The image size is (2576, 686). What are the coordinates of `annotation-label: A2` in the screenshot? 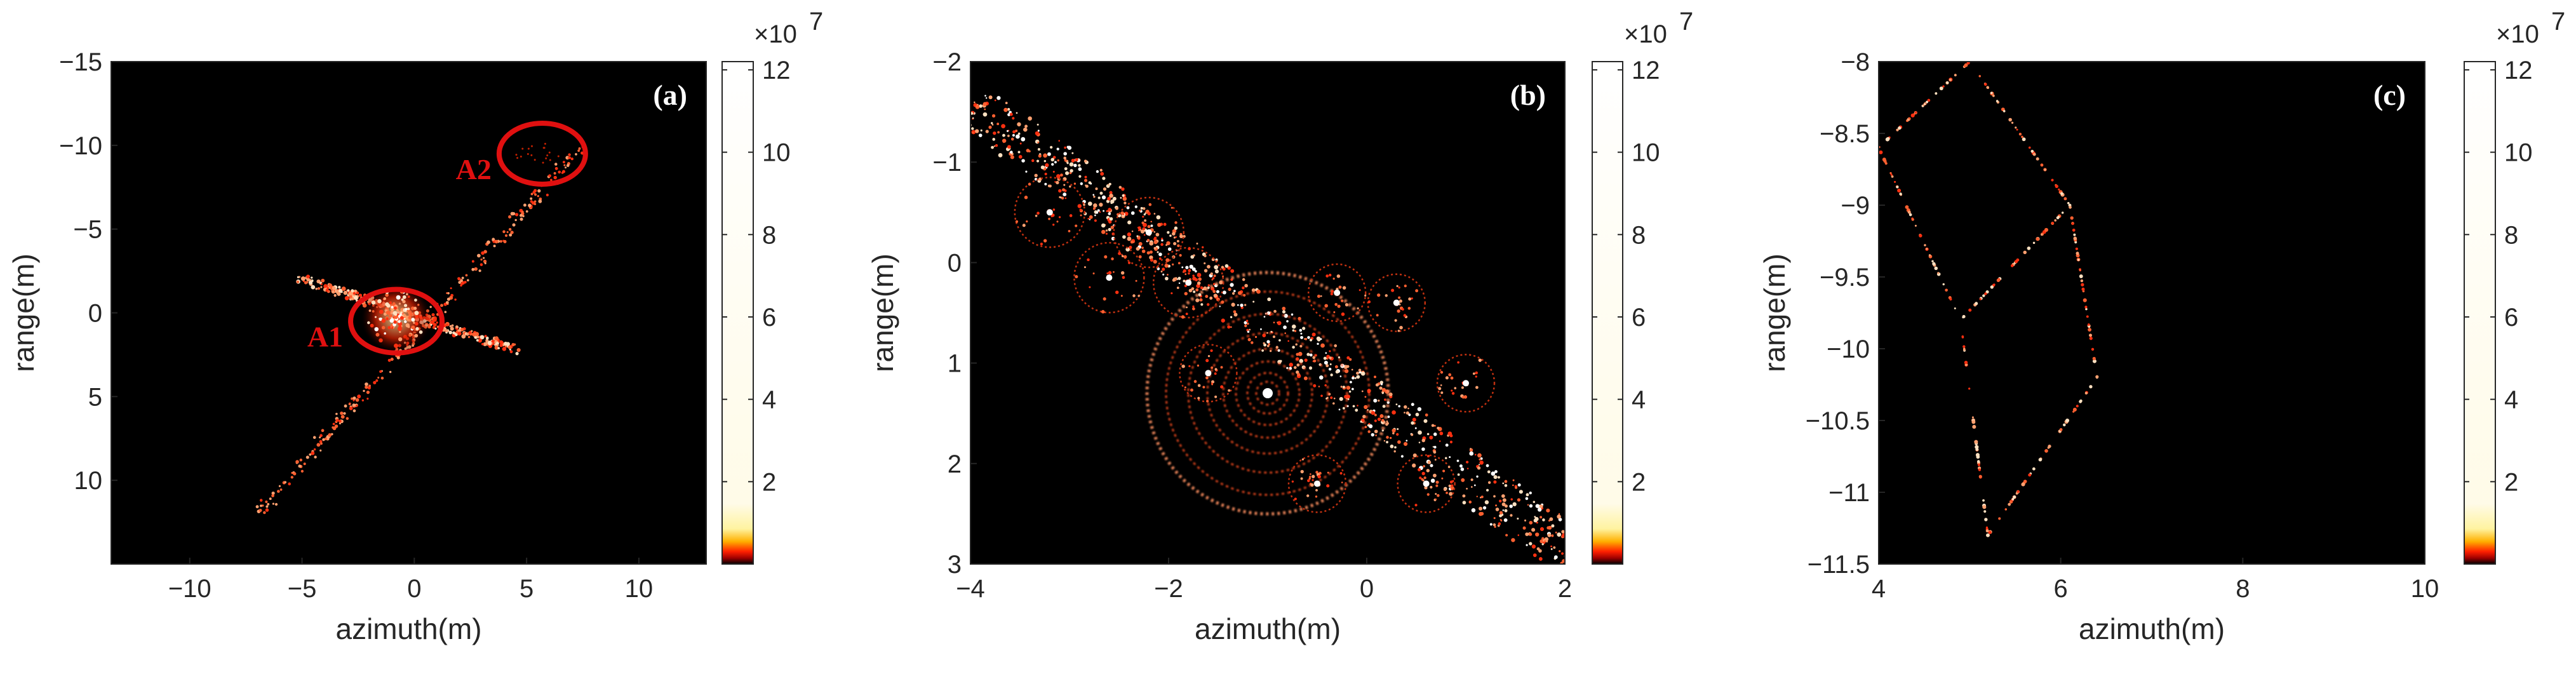 It's located at (474, 169).